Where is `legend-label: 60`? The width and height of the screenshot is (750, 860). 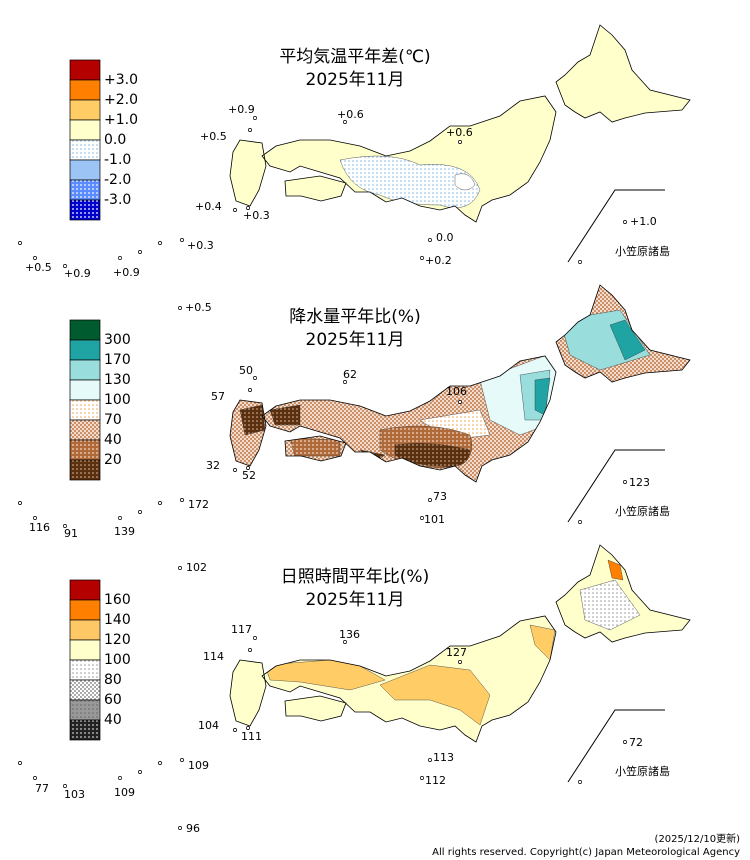 legend-label: 60 is located at coordinates (113, 700).